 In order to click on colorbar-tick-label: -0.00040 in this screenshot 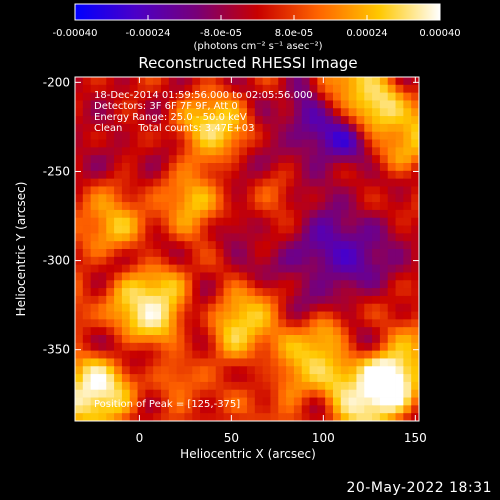, I will do `click(75, 33)`.